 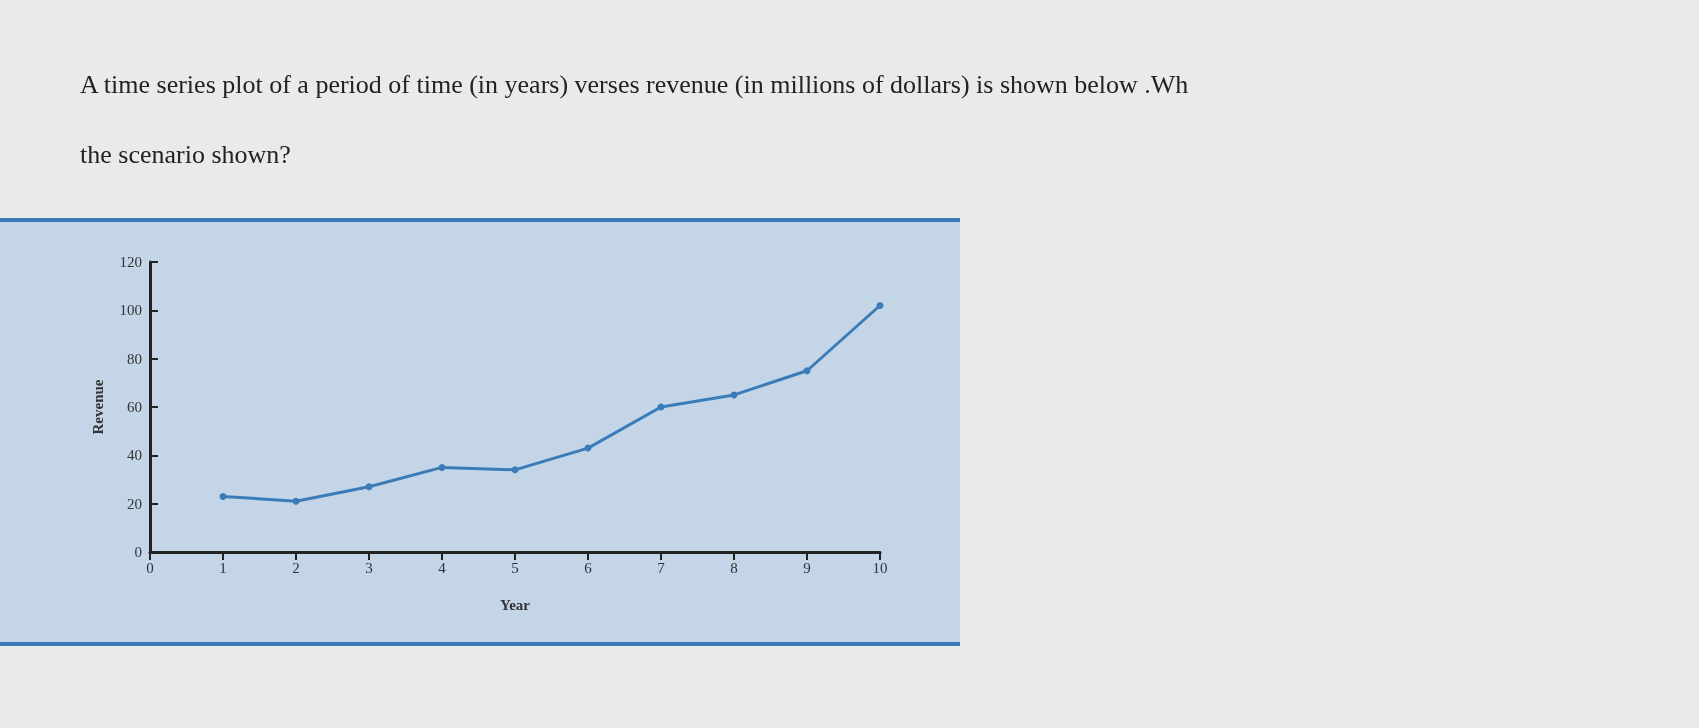 I want to click on chart-subtitle: the scenario shown?, so click(x=185, y=155).